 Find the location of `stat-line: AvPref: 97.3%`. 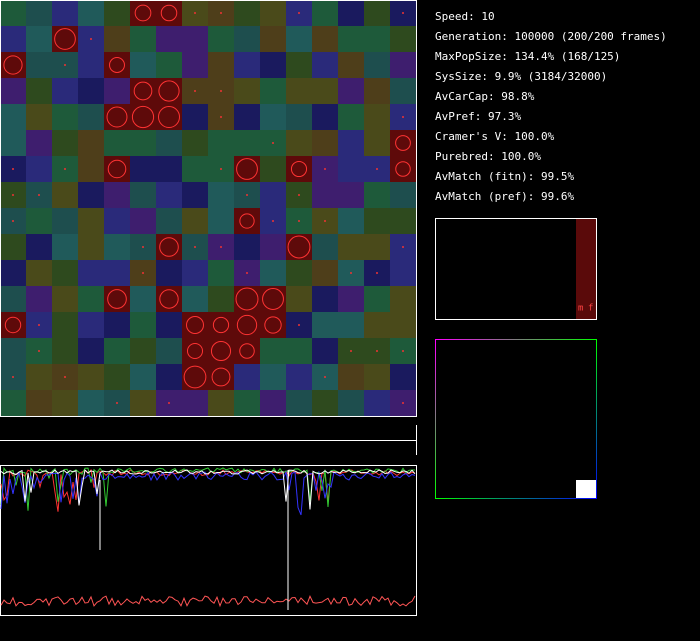

stat-line: AvPref: 97.3% is located at coordinates (478, 116).